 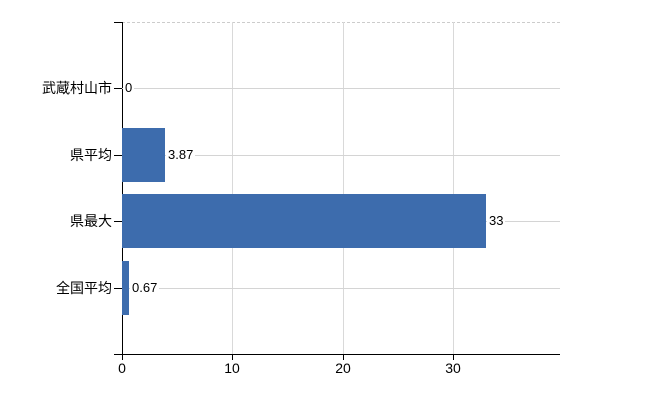 I want to click on bar-value-label: 3.87, so click(x=181, y=155).